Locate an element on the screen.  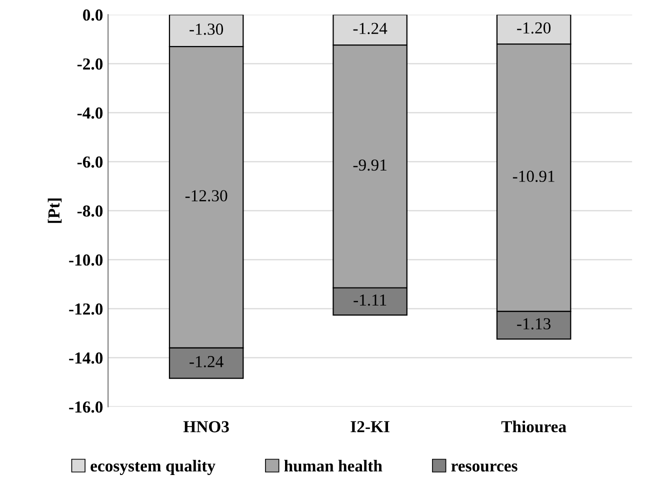
y-tick-label: -12.0 is located at coordinates (86, 309).